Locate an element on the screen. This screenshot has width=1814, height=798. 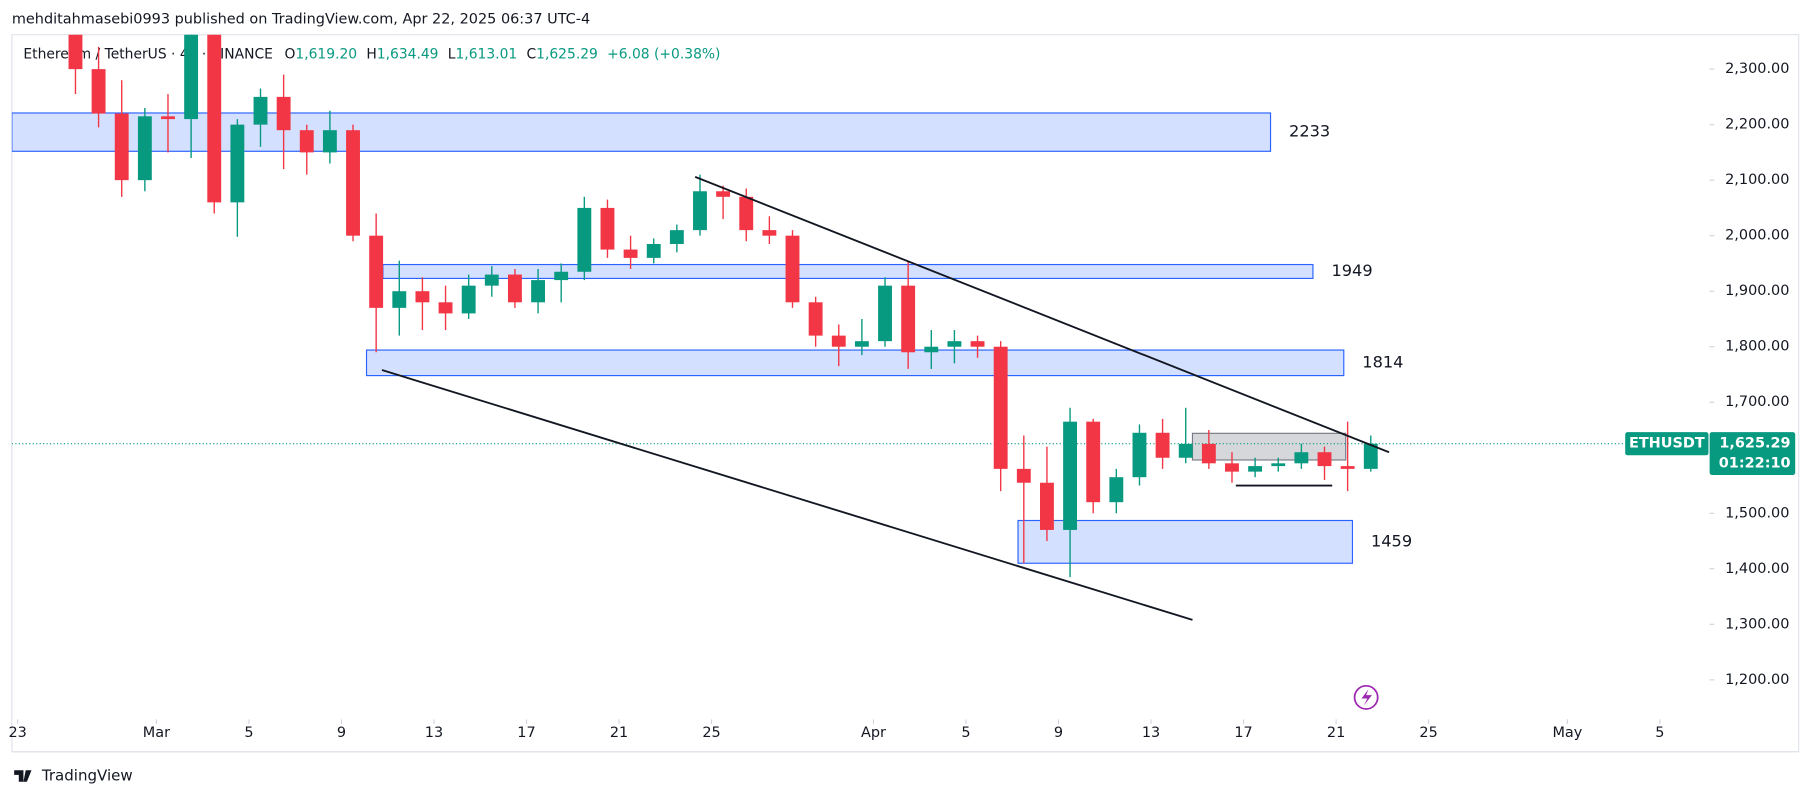
last-price-label: 1,625.29 is located at coordinates (1754, 444).